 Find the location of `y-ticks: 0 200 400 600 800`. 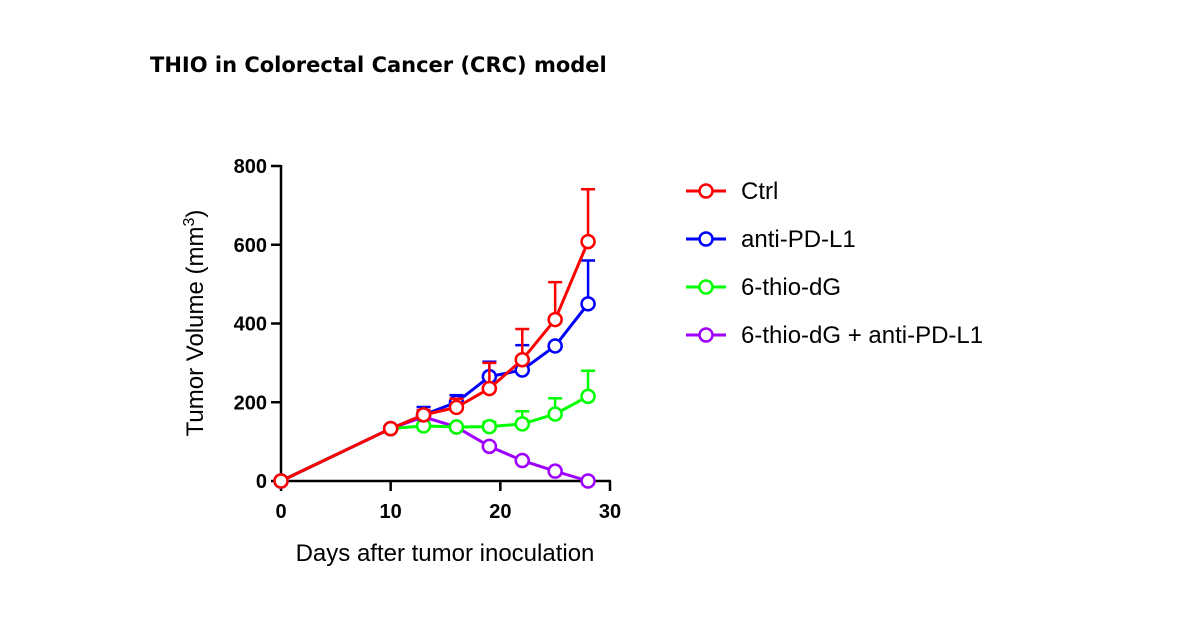

y-ticks: 0 200 400 600 800 is located at coordinates (257, 324).